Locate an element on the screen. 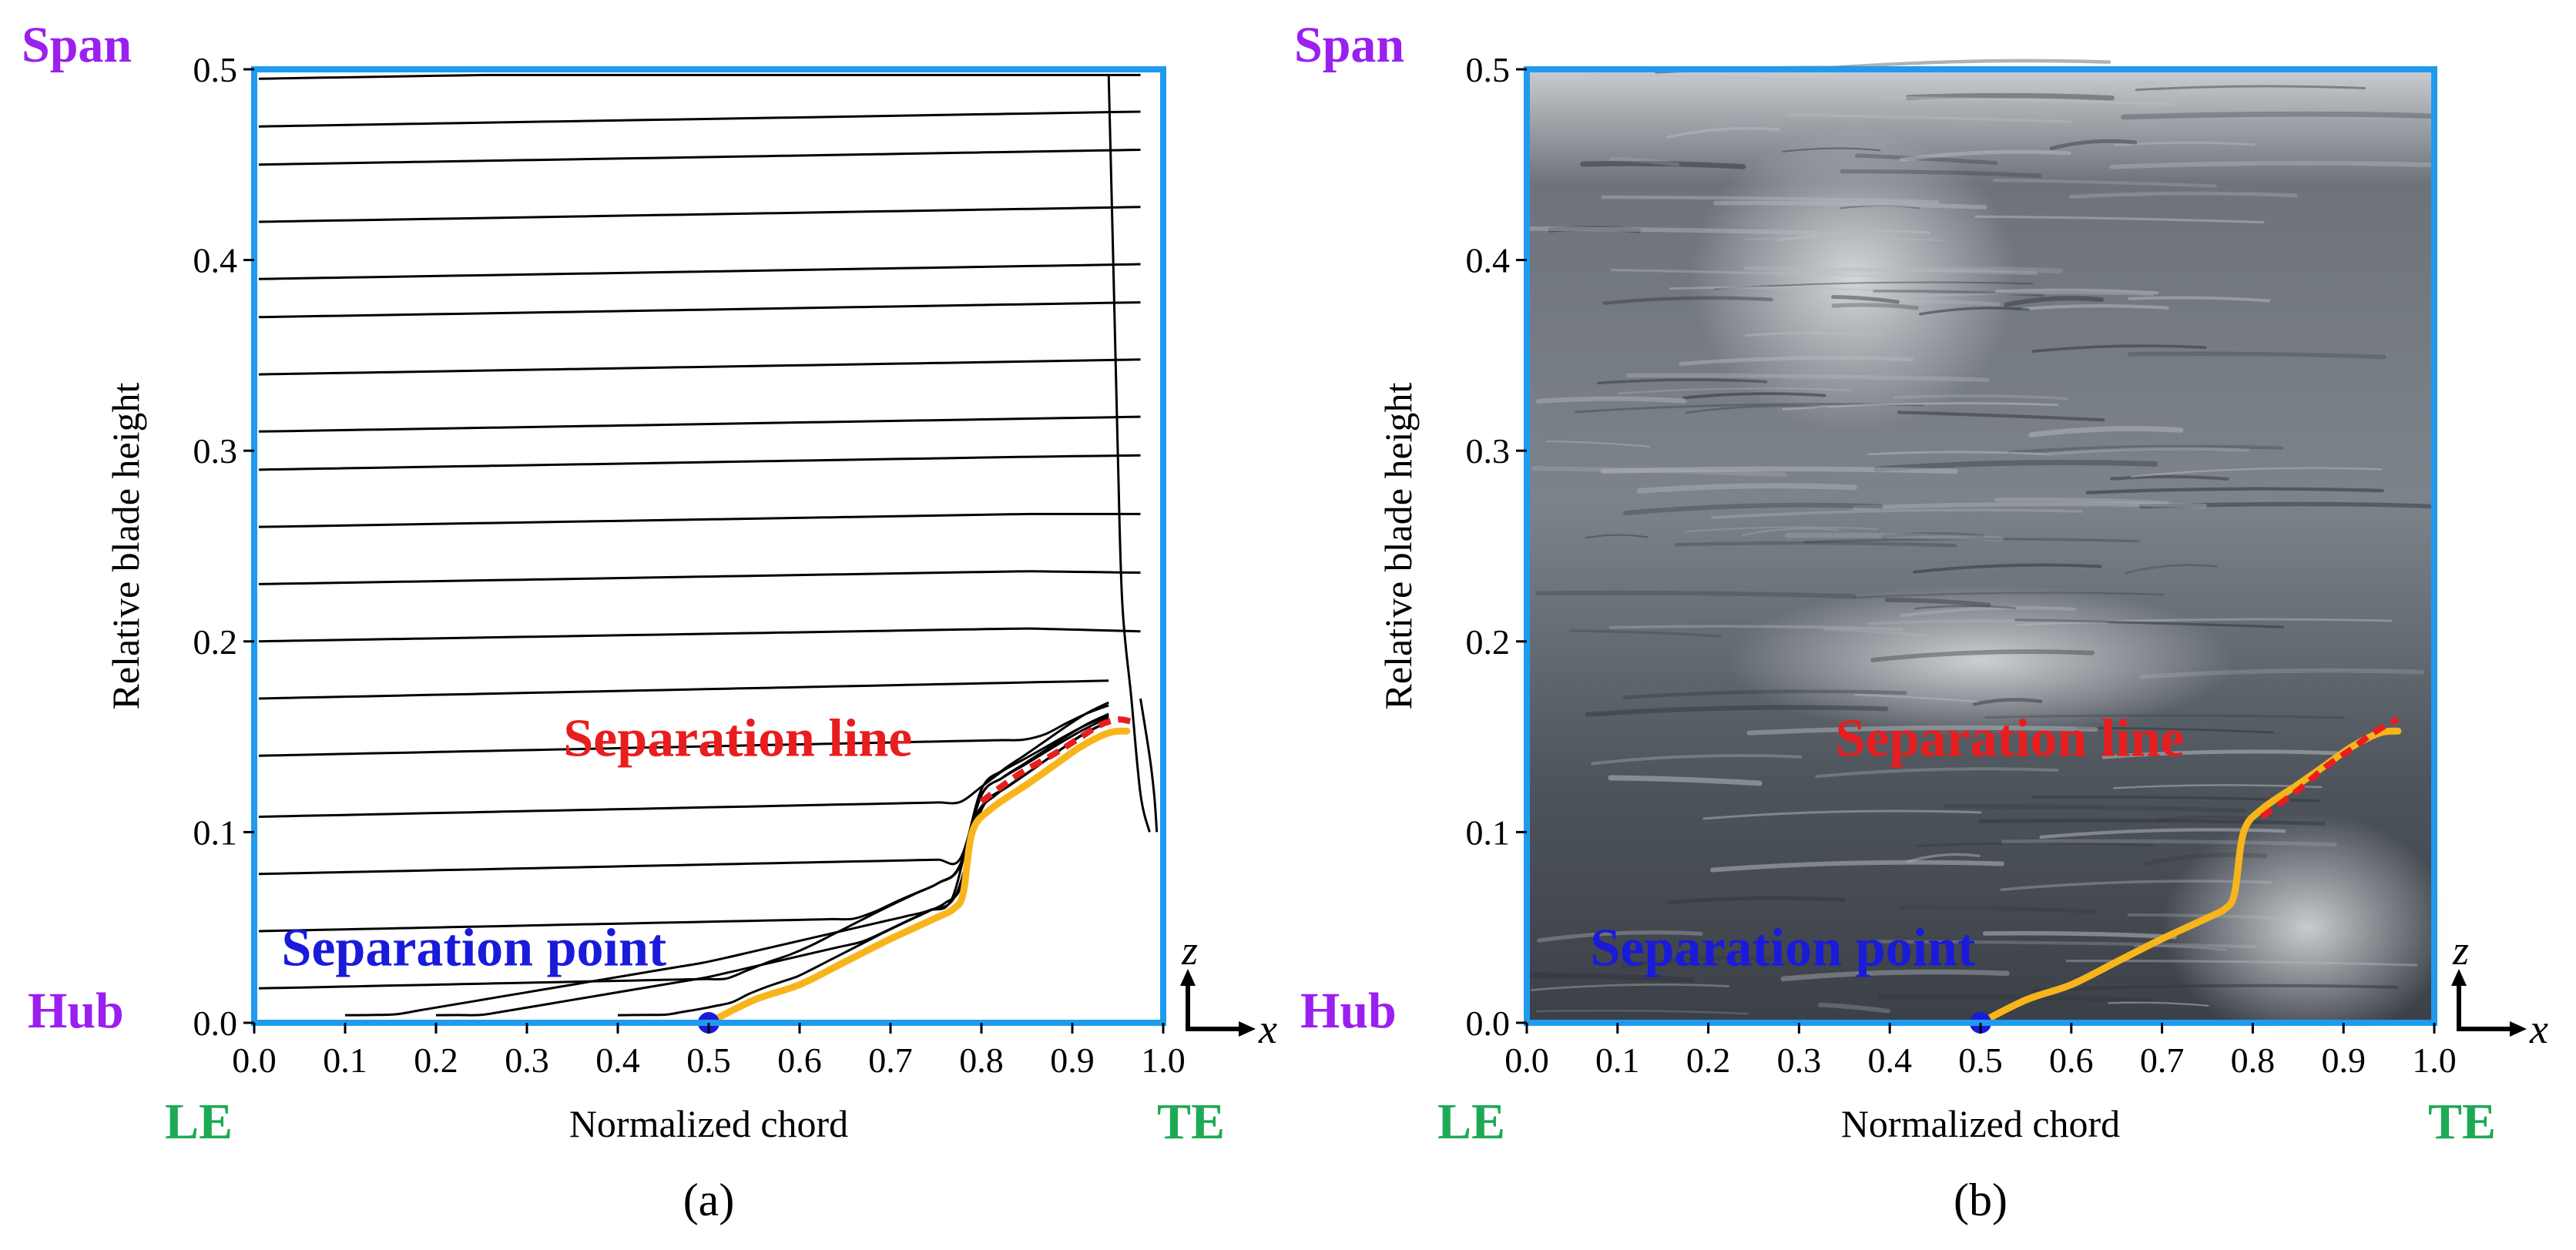  separation-curve is located at coordinates (918, 877).